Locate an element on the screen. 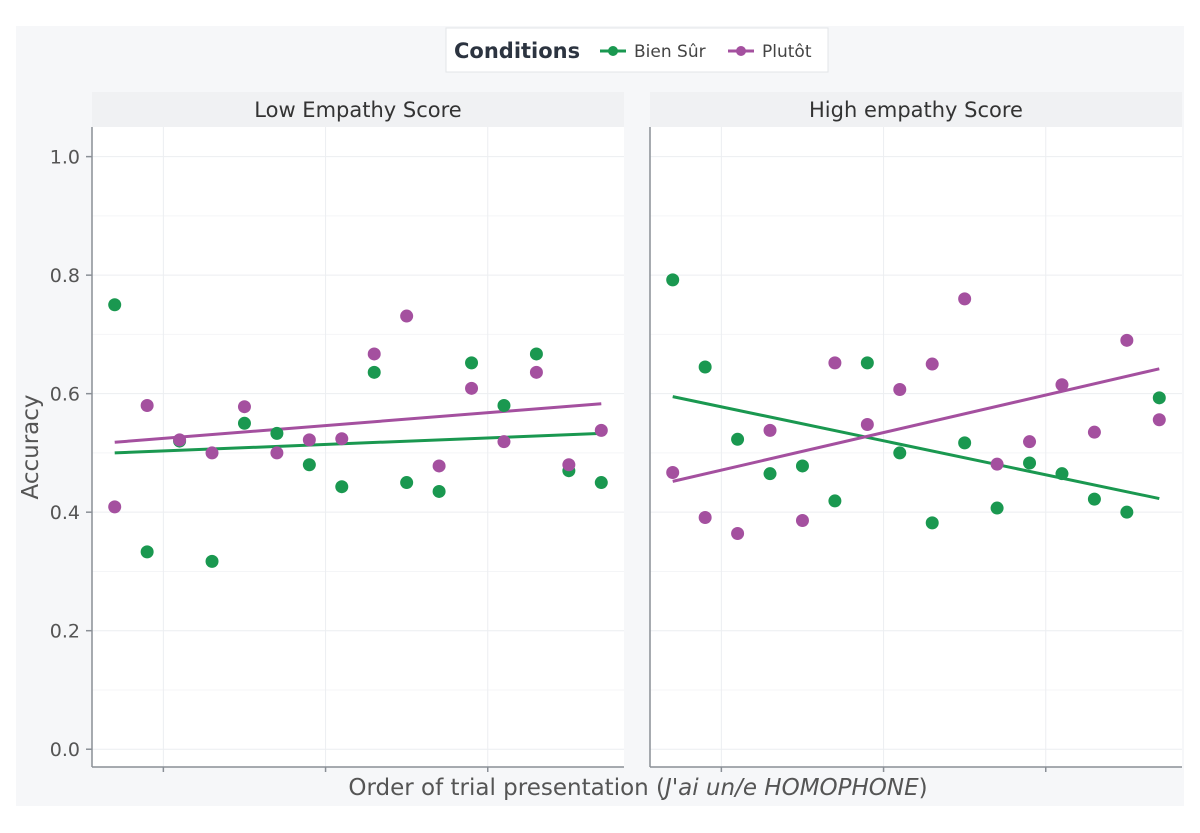  legend-box is located at coordinates (637, 50).